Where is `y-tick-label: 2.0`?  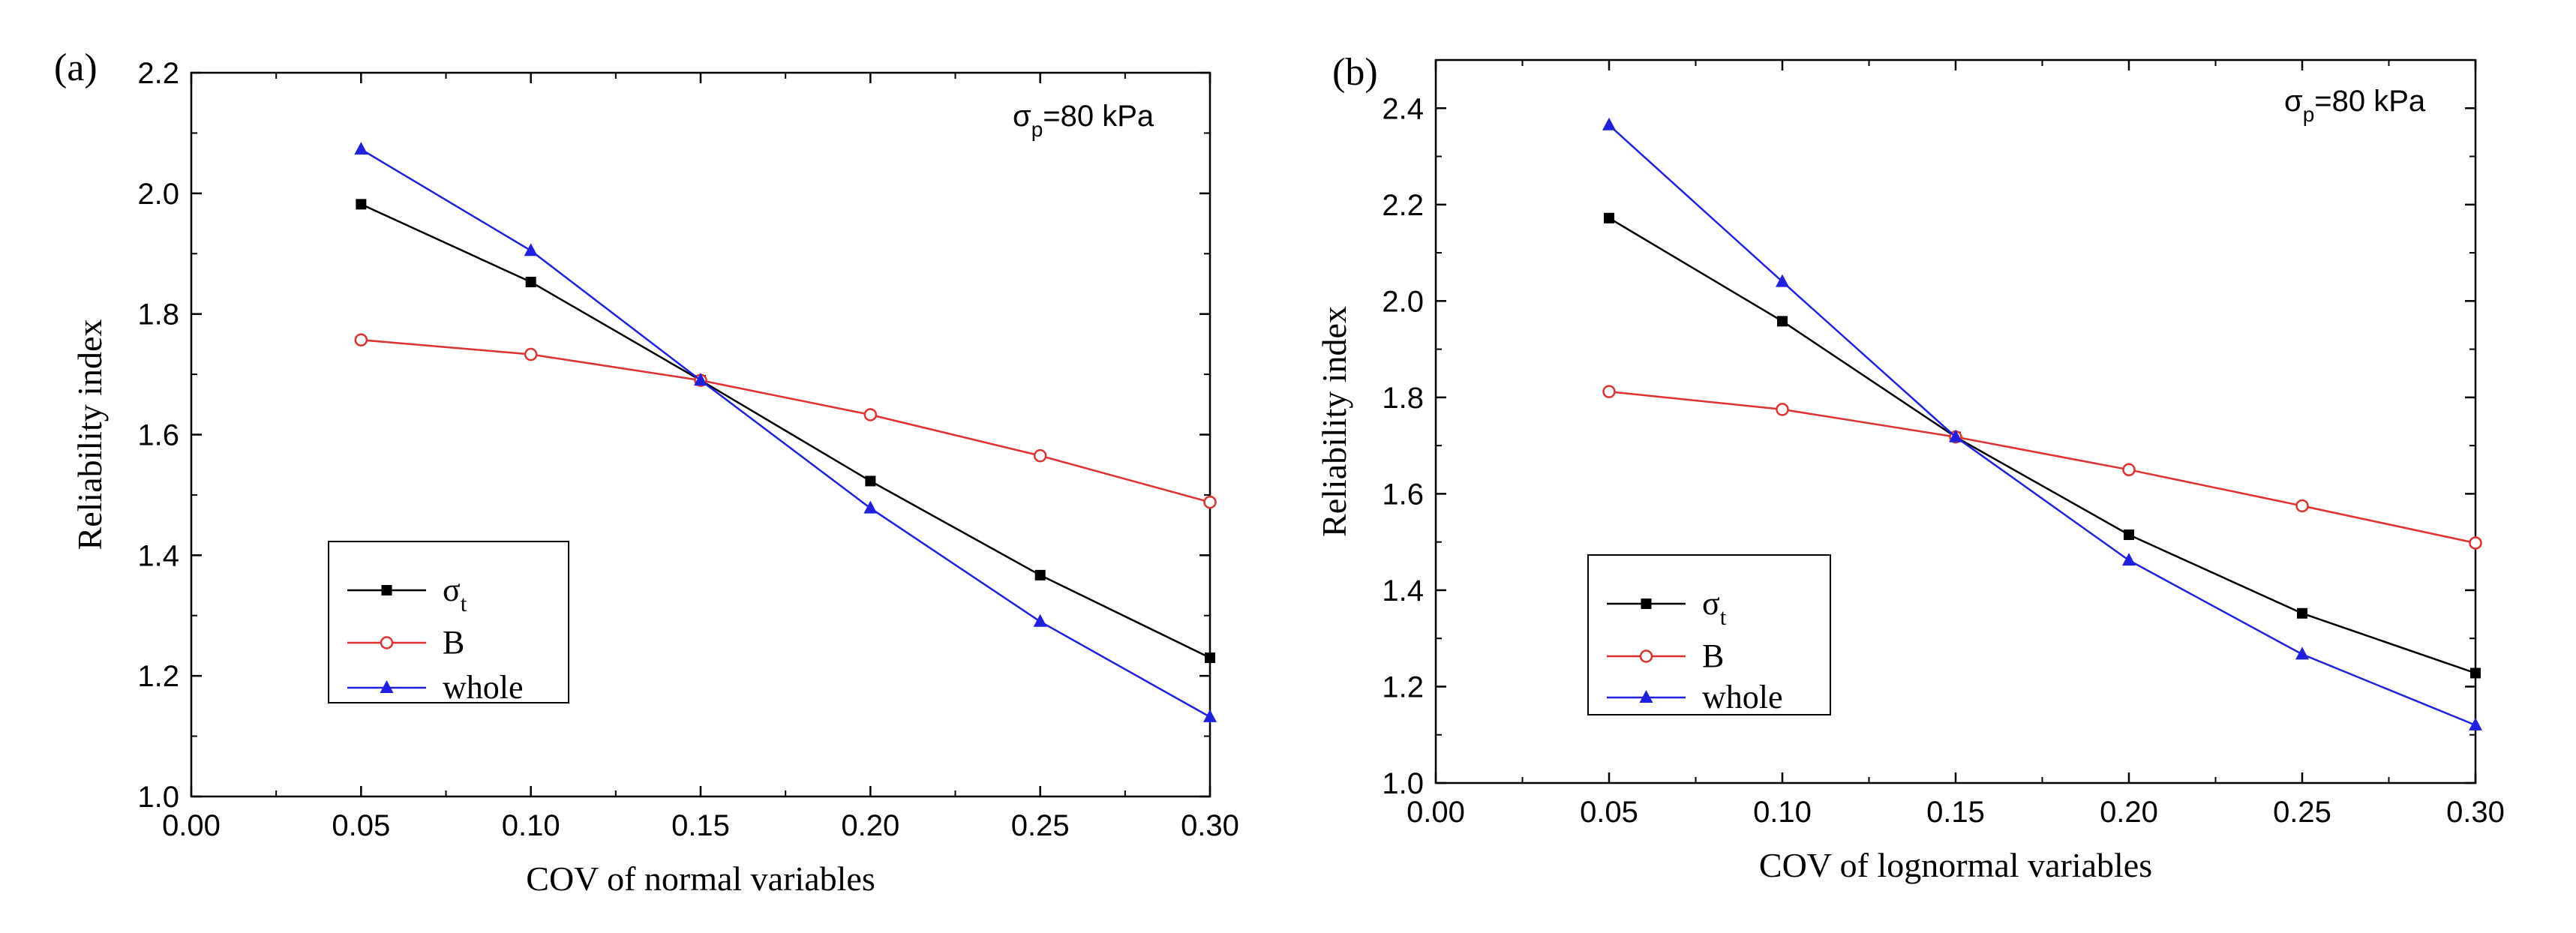
y-tick-label: 2.0 is located at coordinates (1403, 301).